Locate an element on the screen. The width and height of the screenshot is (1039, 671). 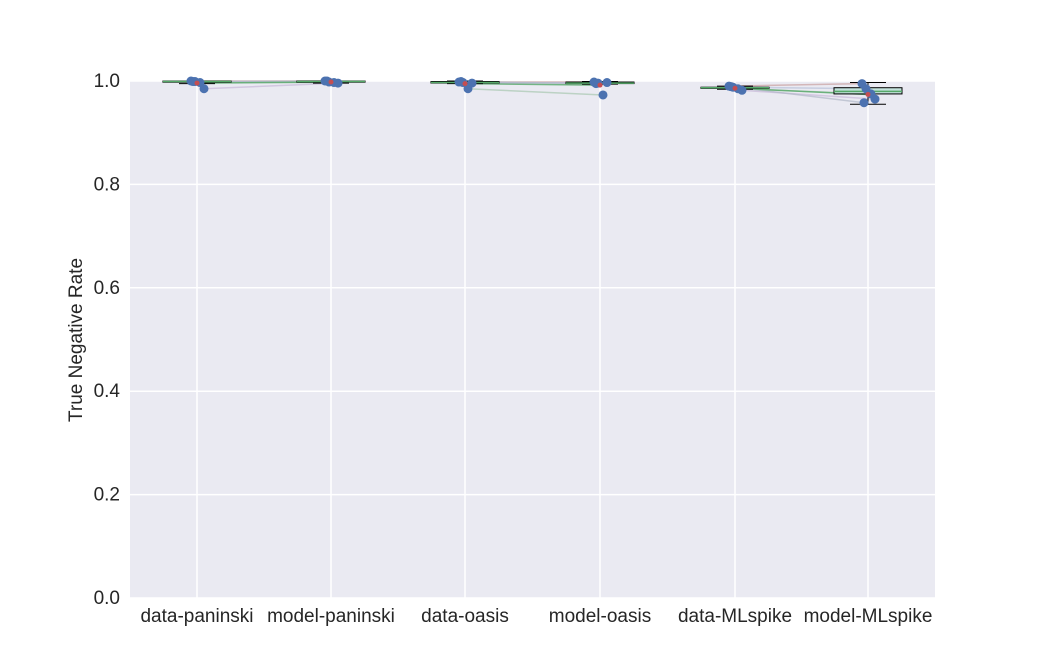
y-tick-labels: 0.0 0.2 0.4 0.6 0.8 1.0 is located at coordinates (107, 340).